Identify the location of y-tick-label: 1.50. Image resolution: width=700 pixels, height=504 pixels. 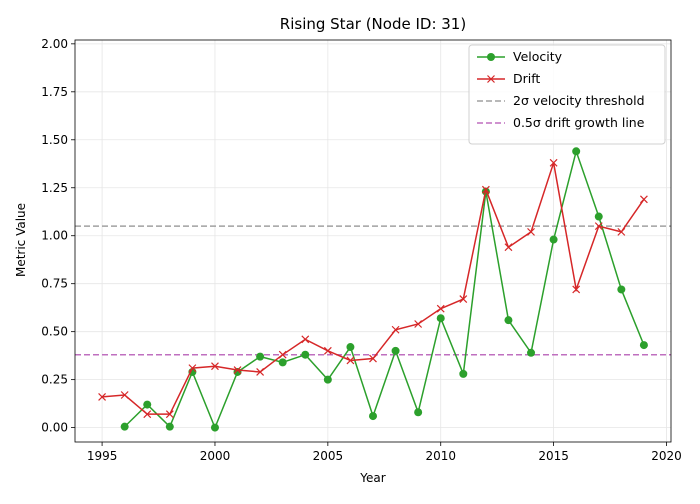
(54, 140).